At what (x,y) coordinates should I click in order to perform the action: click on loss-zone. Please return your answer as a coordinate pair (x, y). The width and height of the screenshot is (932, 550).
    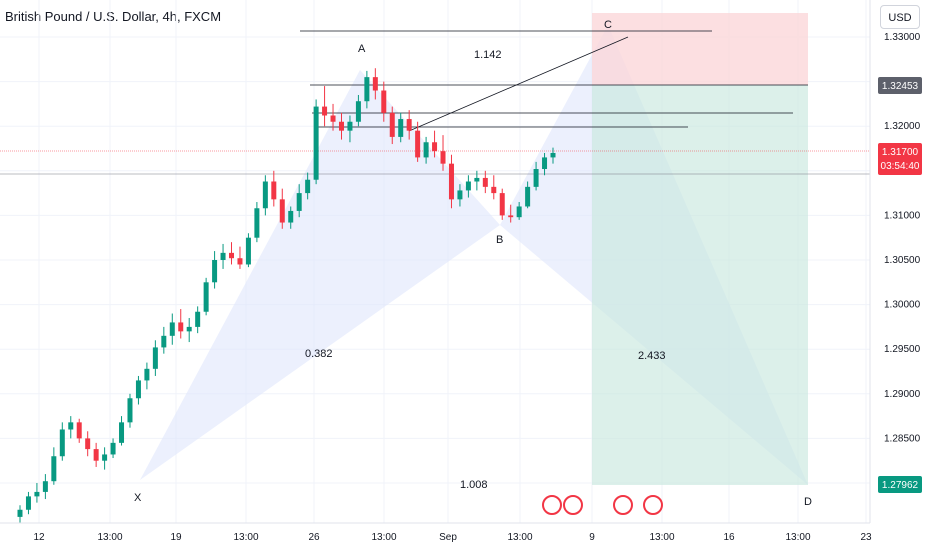
    Looking at the image, I should click on (700, 49).